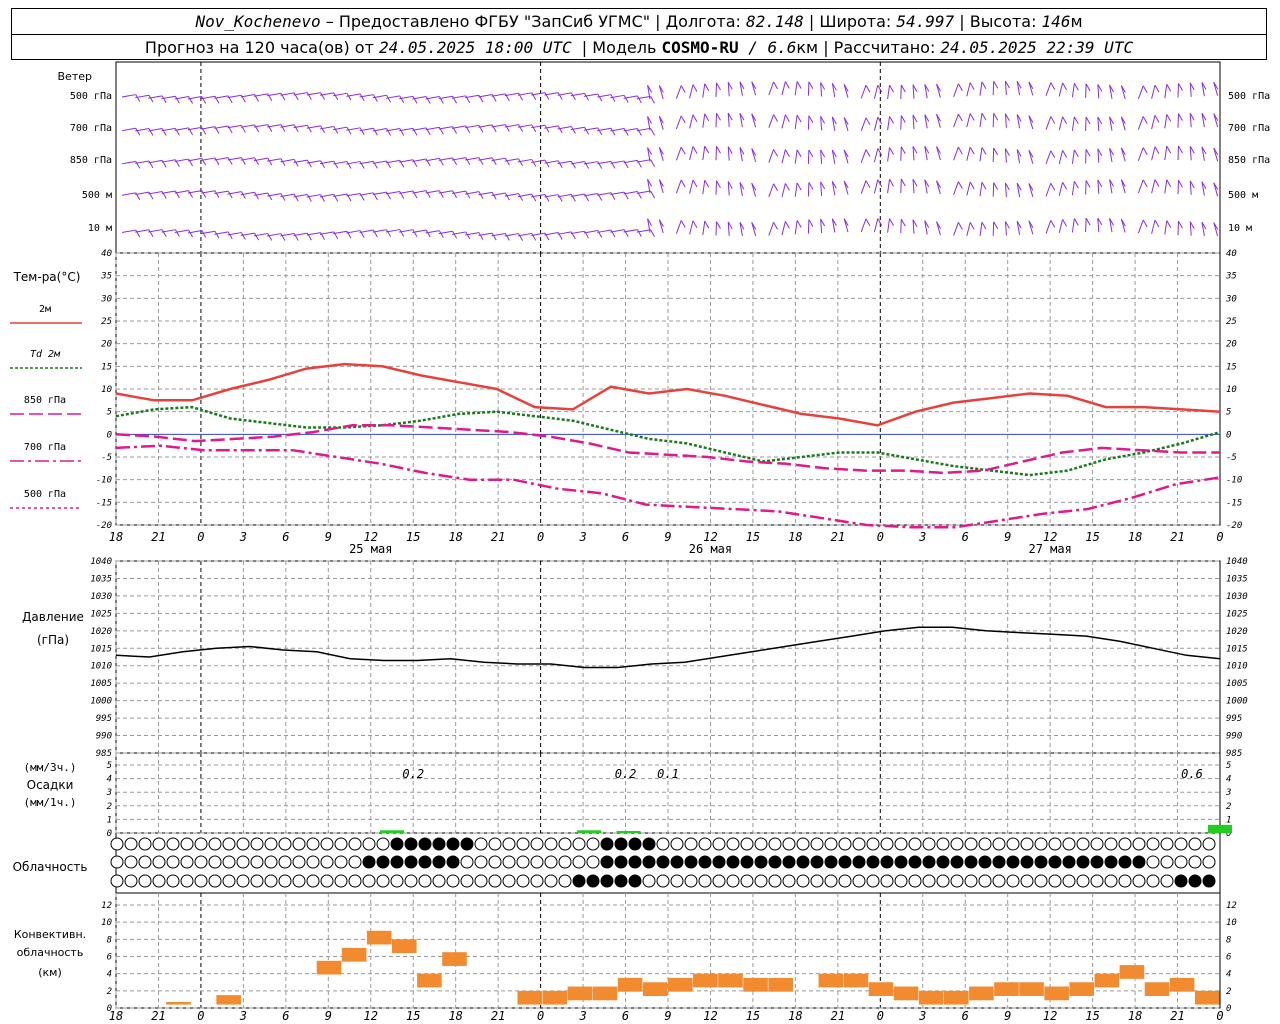  Describe the element at coordinates (850, 21) in the screenshot. I see `lat-label: | Широта:` at that location.